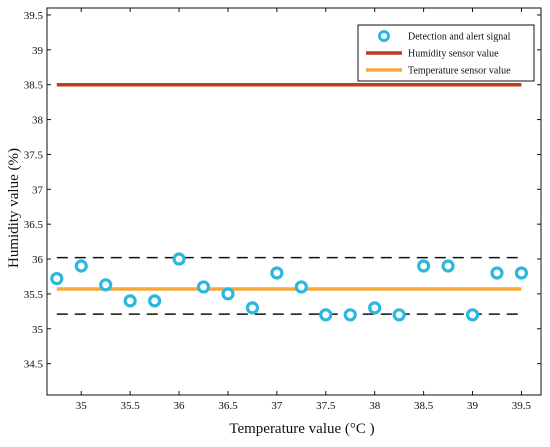 This screenshot has height=447, width=550. I want to click on y-tick-label: 37, so click(38, 190).